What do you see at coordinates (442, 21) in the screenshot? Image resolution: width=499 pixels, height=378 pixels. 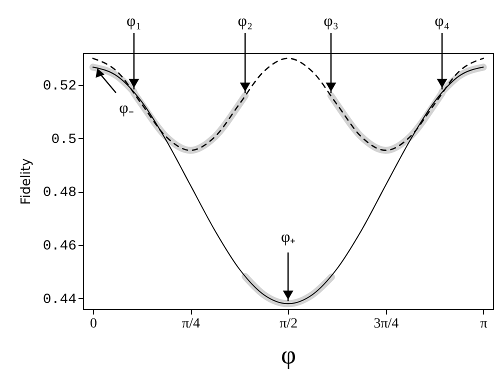 I see `annotation: φ₄` at bounding box center [442, 21].